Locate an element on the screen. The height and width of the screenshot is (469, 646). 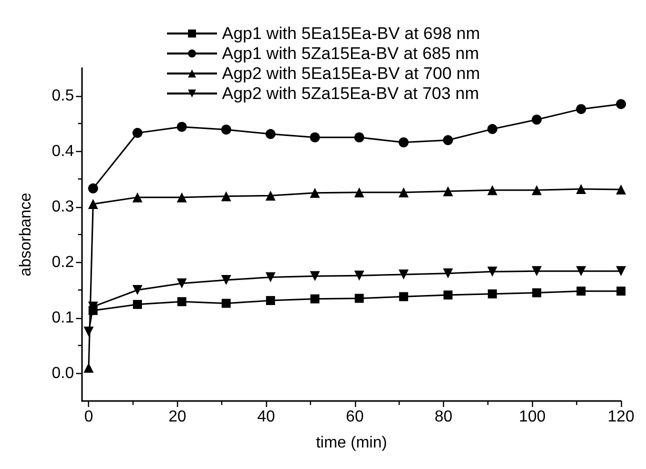
y-tick-label: 0.3 is located at coordinates (63, 207).